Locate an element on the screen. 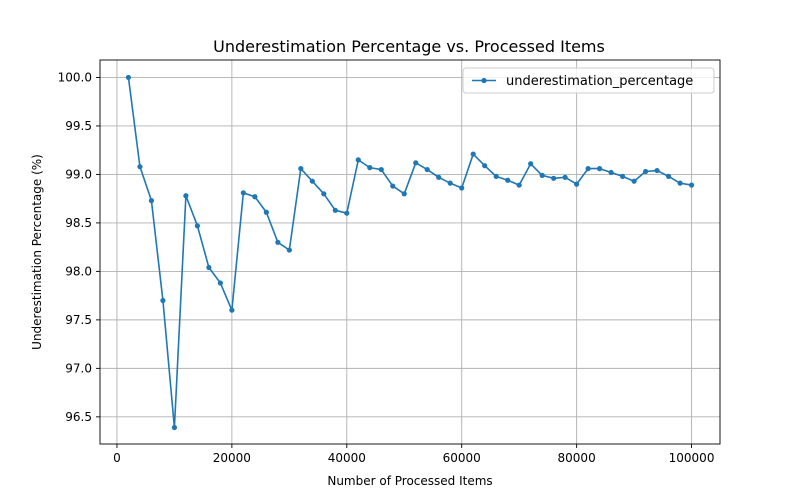 This screenshot has height=500, width=800. x-axis: 0 20000 40000 60000 80000 100000 is located at coordinates (413, 454).